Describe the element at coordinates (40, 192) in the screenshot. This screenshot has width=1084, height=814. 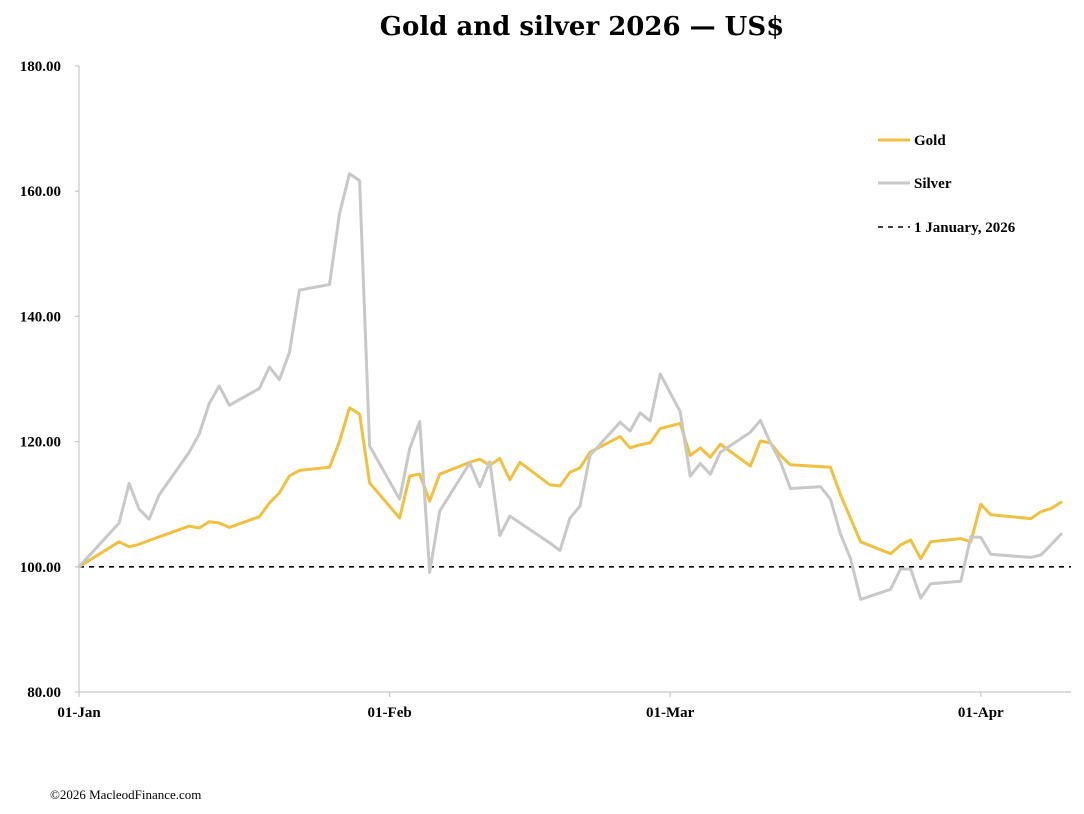
I see `y-tick-label: 160.00` at that location.